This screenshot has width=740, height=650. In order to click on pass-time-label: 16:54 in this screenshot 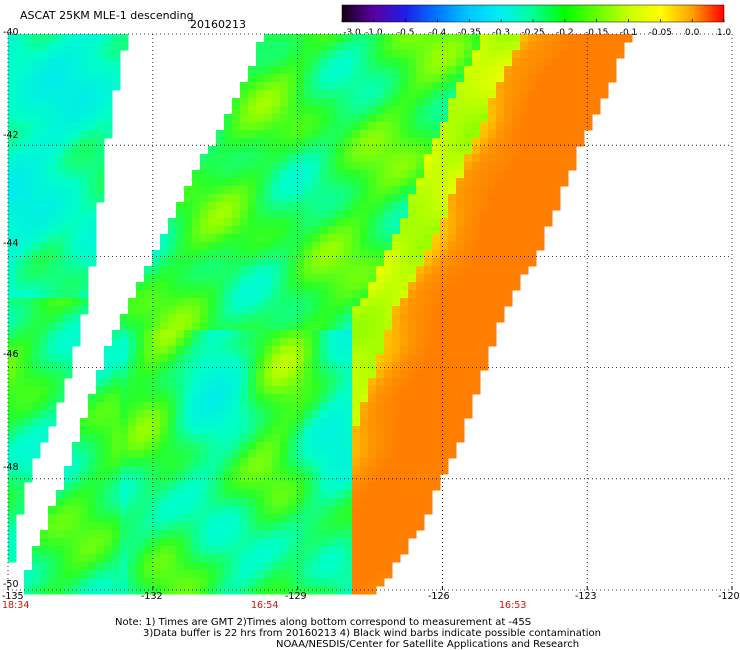, I will do `click(265, 605)`.